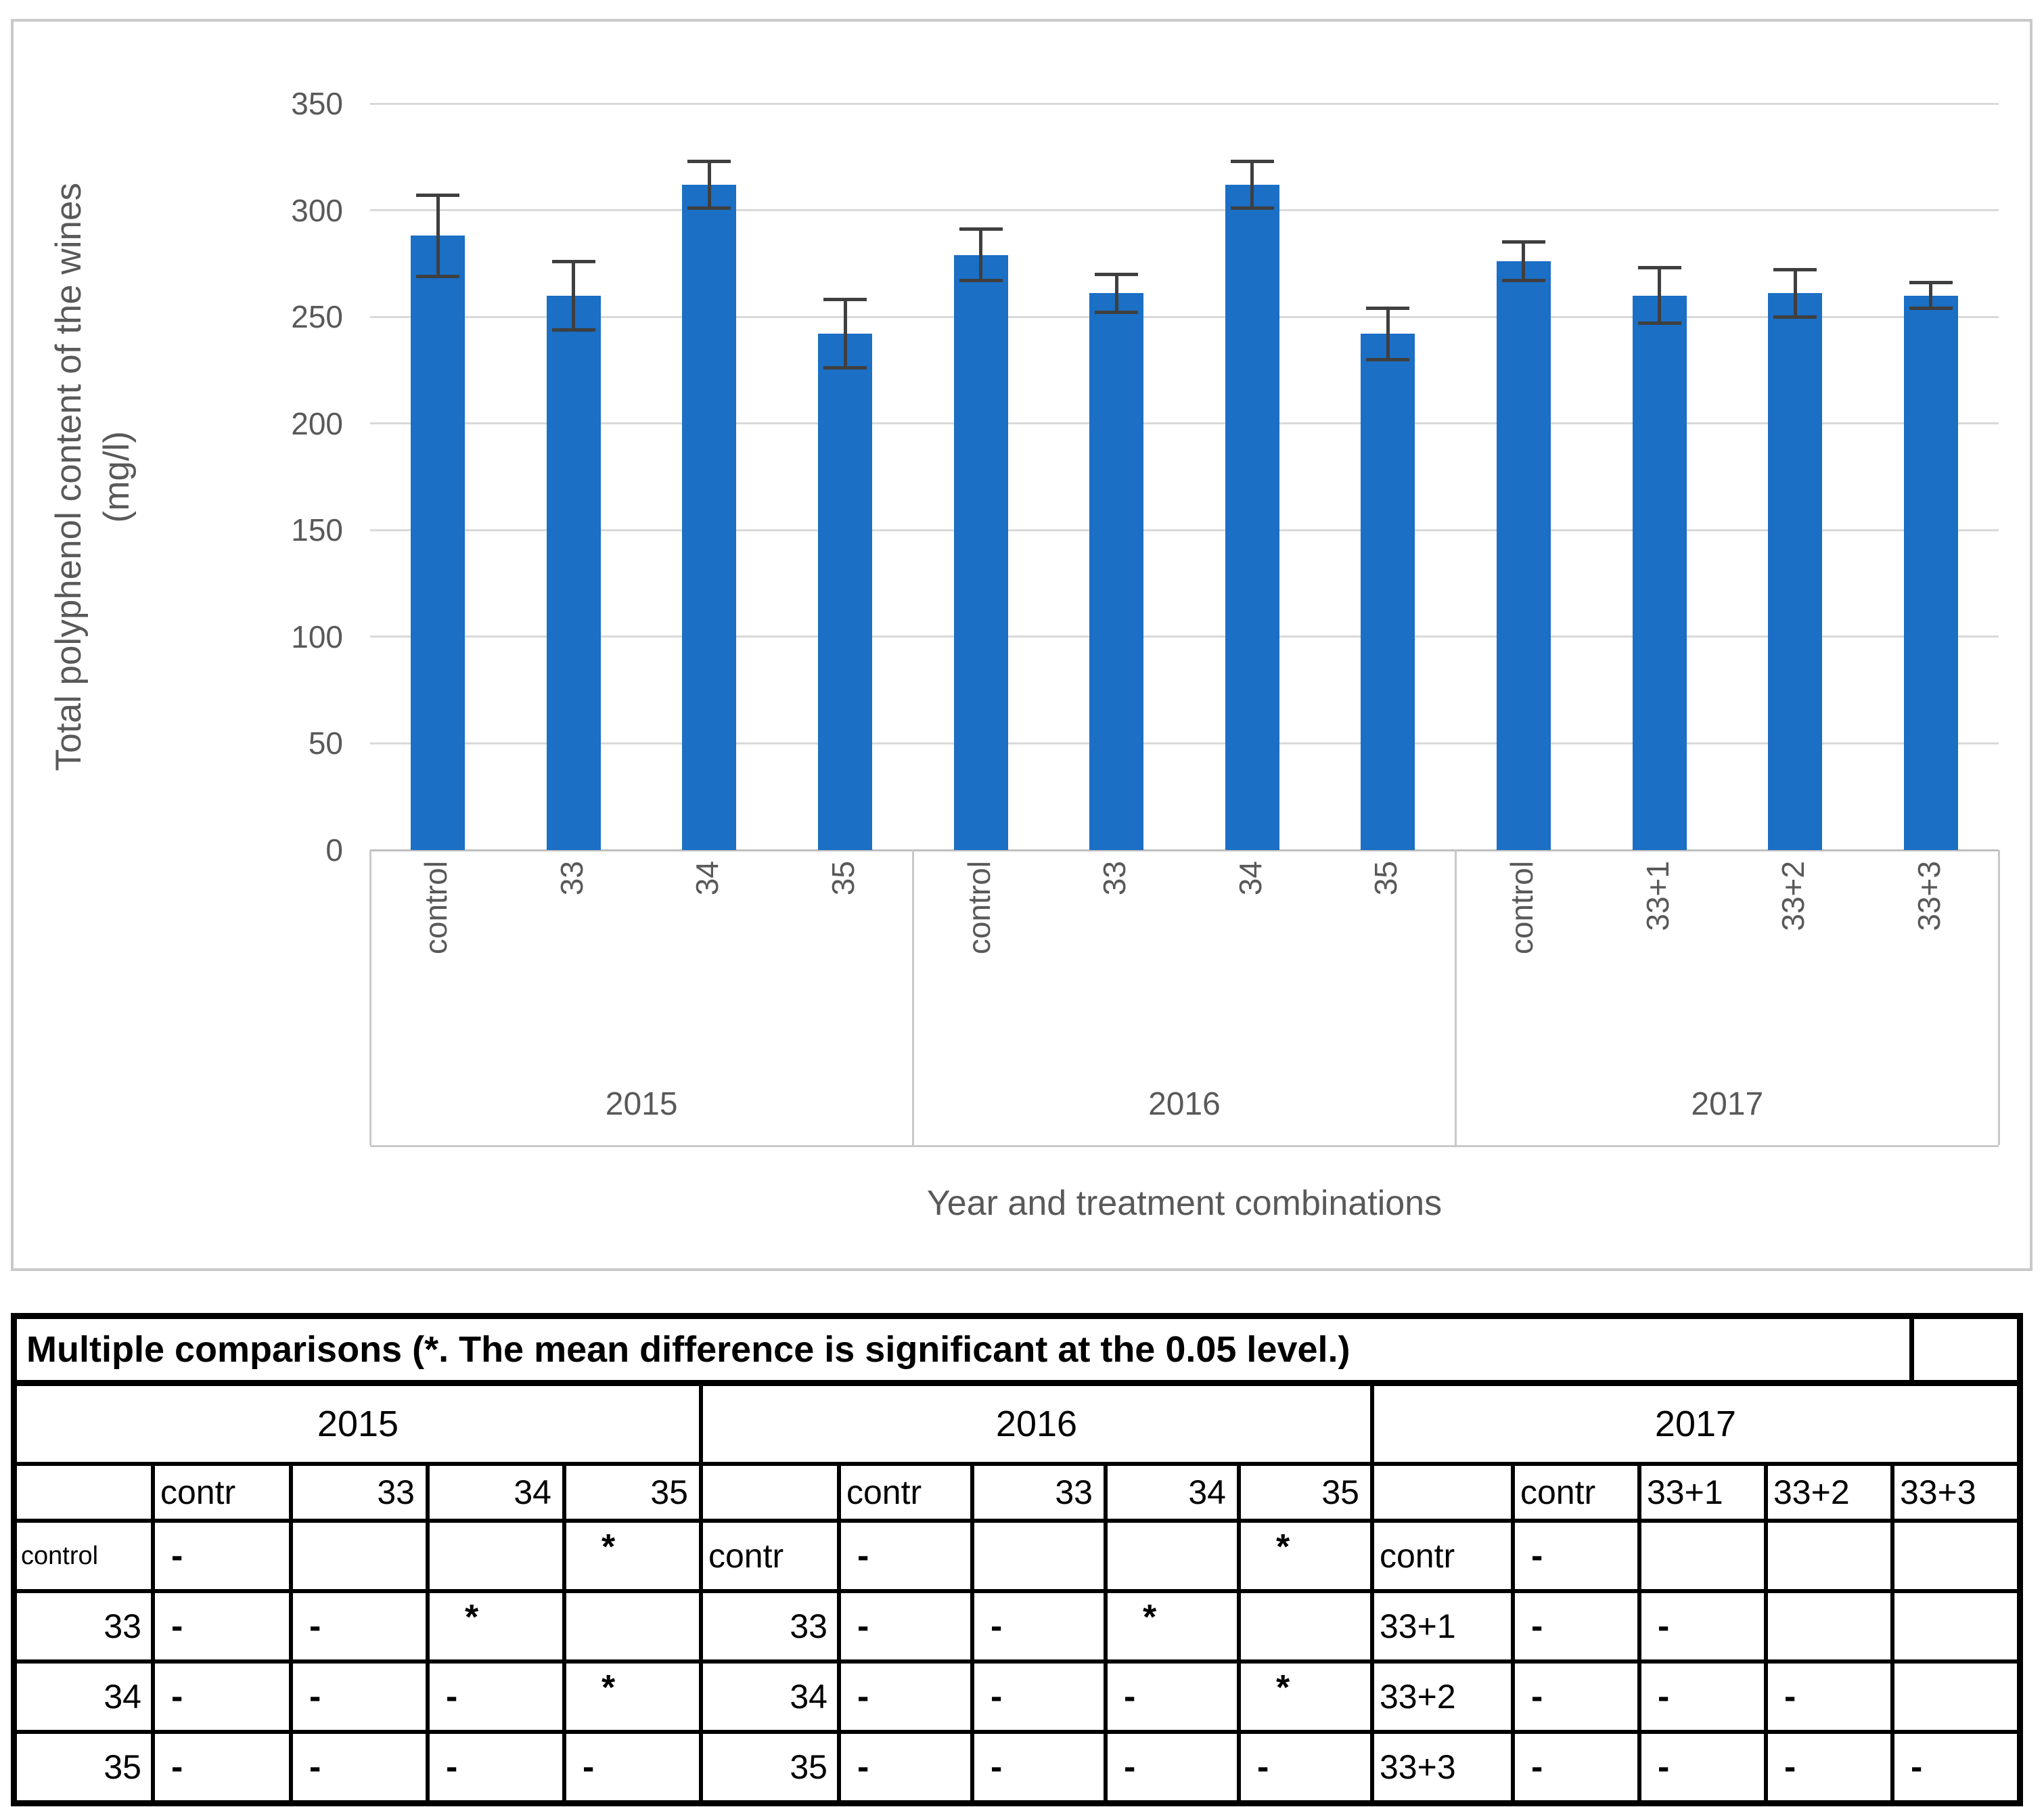  Describe the element at coordinates (1386, 879) in the screenshot. I see `x-category-label: 35` at that location.